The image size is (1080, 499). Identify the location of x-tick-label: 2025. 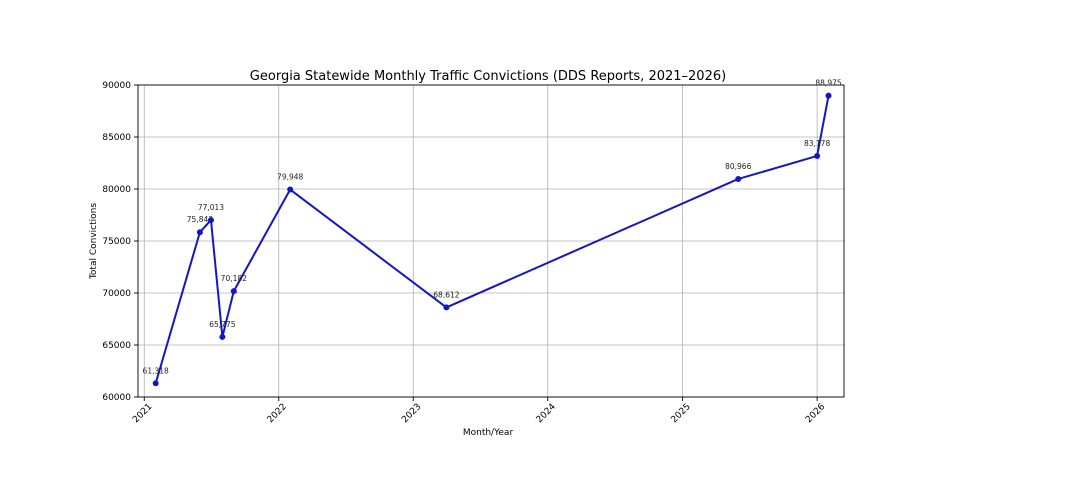
(681, 413).